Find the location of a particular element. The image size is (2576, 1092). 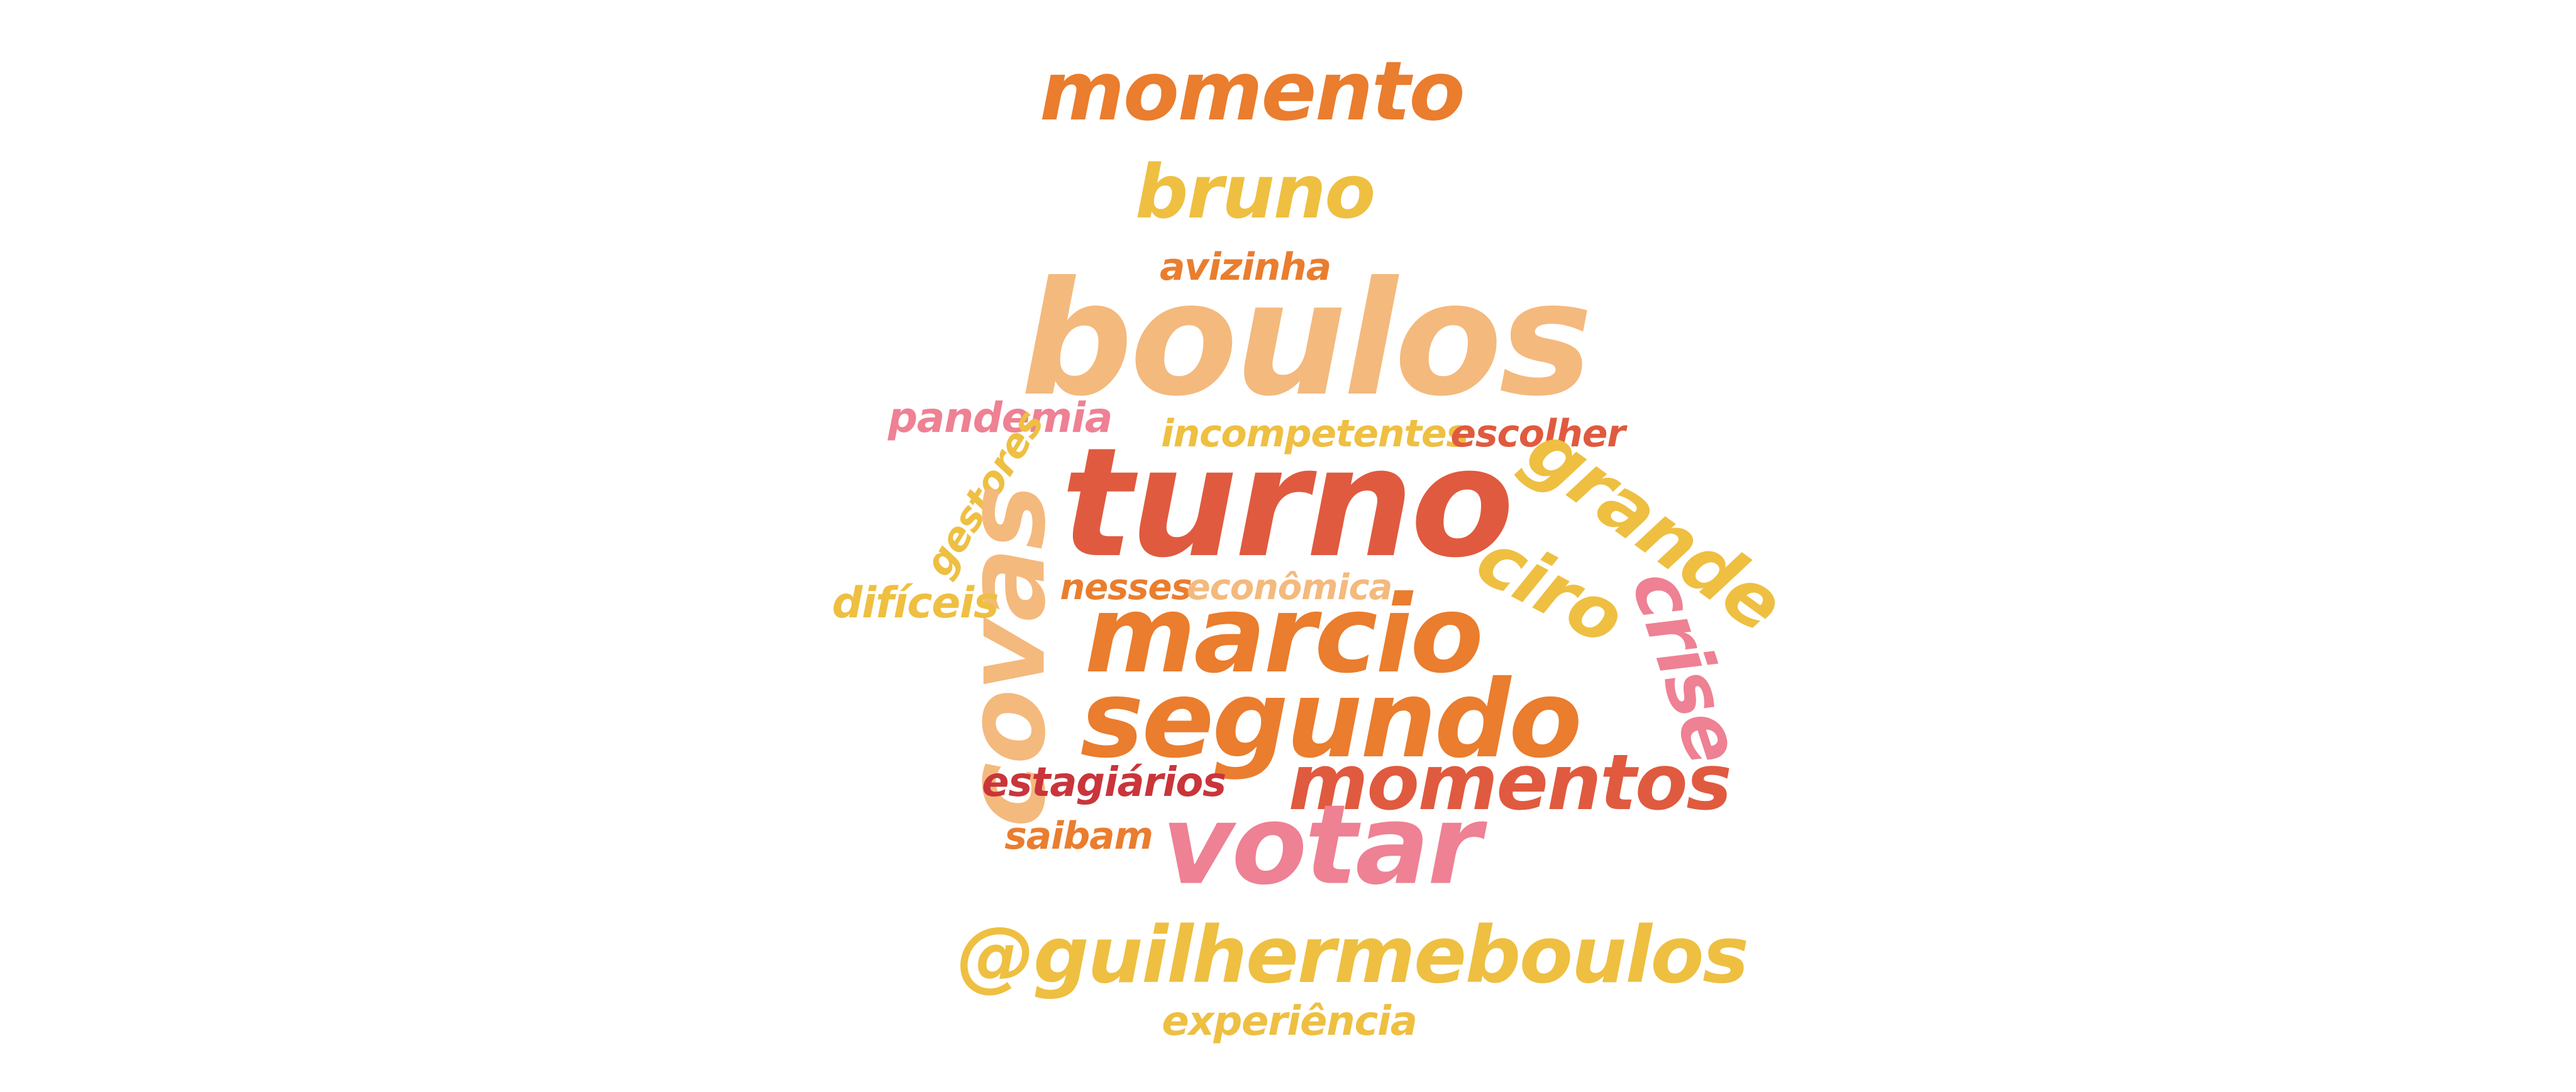

word-guilhermeboulos: @guilhermeboulos is located at coordinates (1353, 955).